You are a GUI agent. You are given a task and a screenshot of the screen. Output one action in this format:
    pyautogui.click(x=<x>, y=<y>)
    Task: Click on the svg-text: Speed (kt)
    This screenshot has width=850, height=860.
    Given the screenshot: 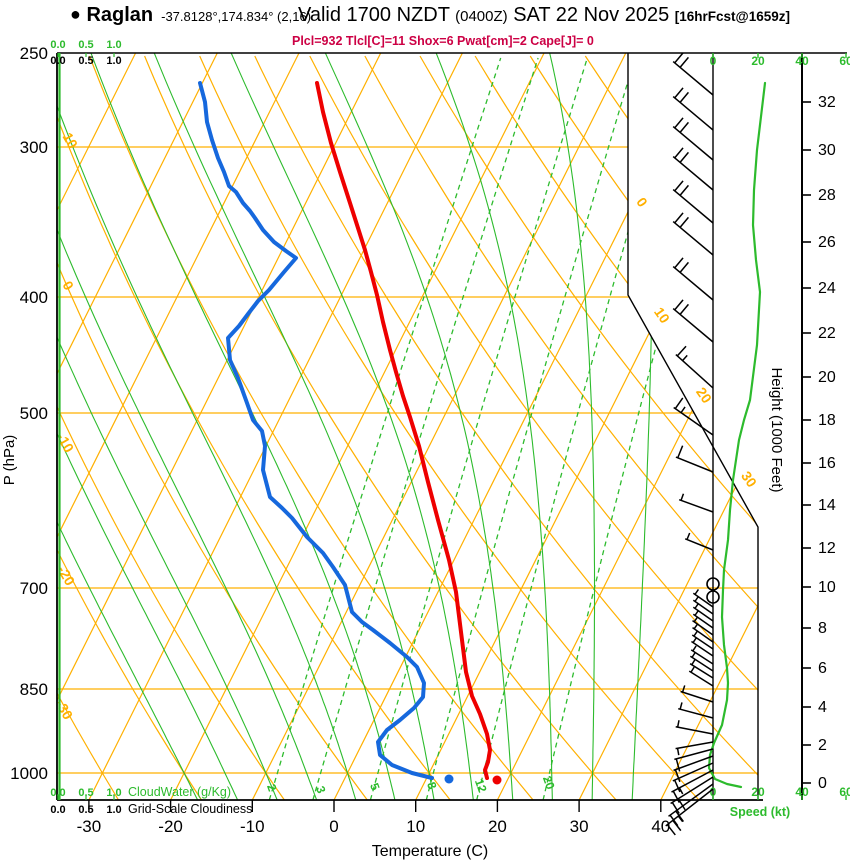 What is the action you would take?
    pyautogui.click(x=760, y=812)
    